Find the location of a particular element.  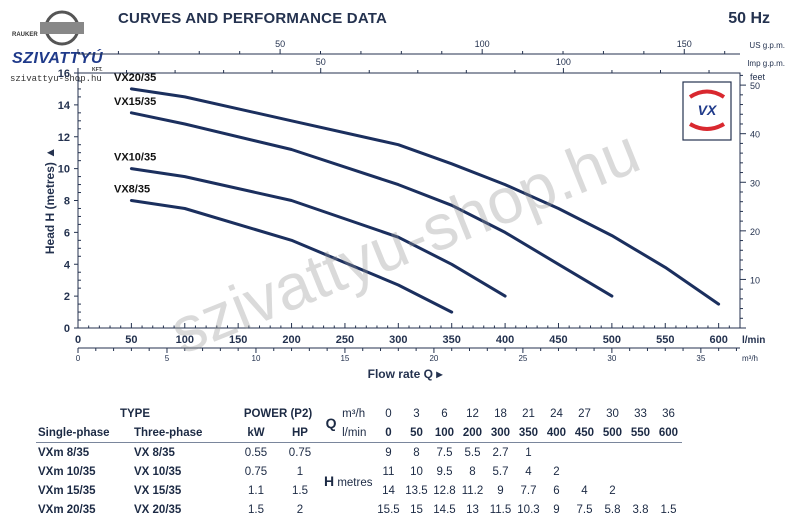

impgpm-tick-label: 50 is located at coordinates (321, 62).